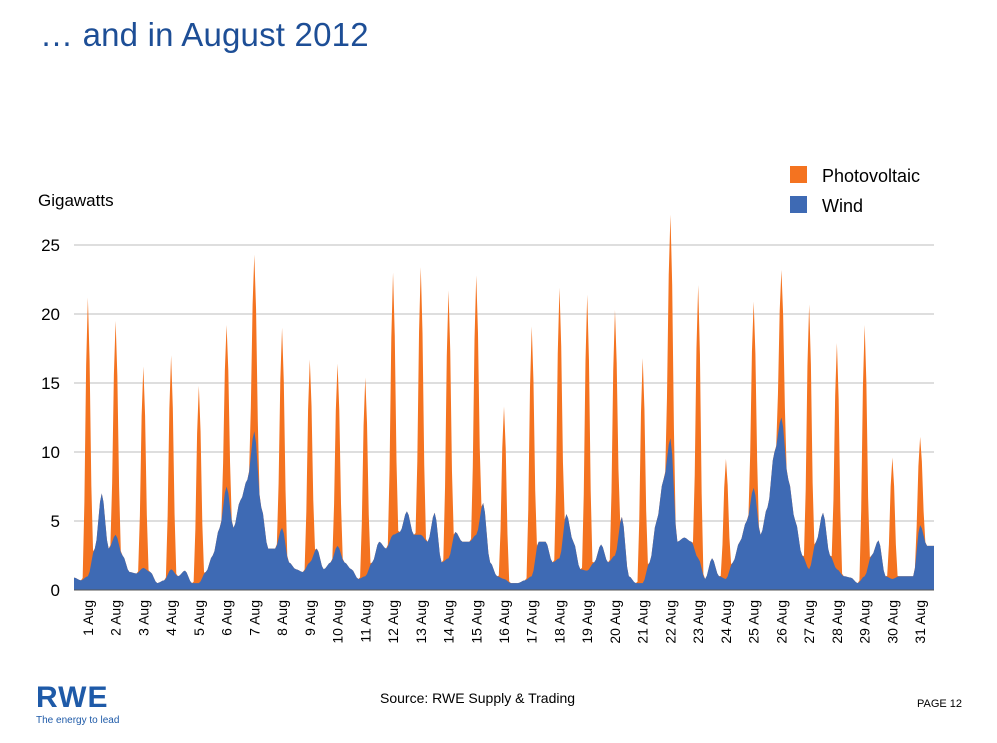  What do you see at coordinates (559, 622) in the screenshot?
I see `x-tick-18: 18 Aug` at bounding box center [559, 622].